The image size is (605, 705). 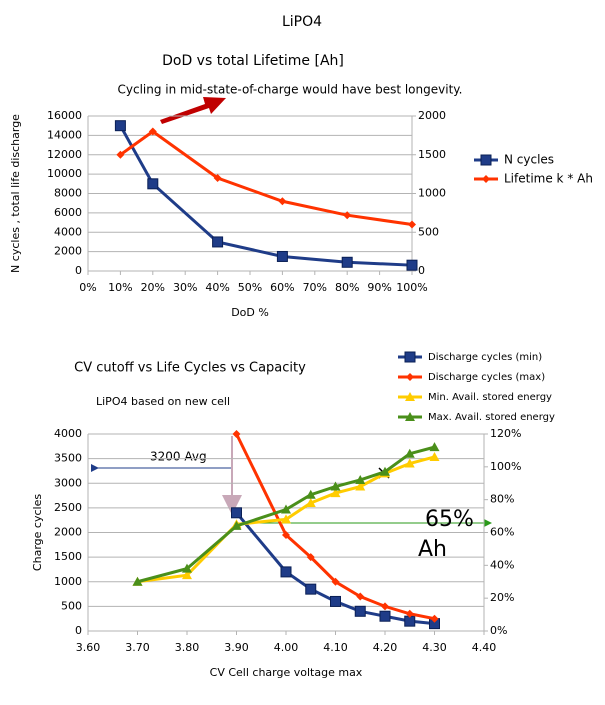 I want to click on x-tick-label: 60%, so click(x=282, y=287).